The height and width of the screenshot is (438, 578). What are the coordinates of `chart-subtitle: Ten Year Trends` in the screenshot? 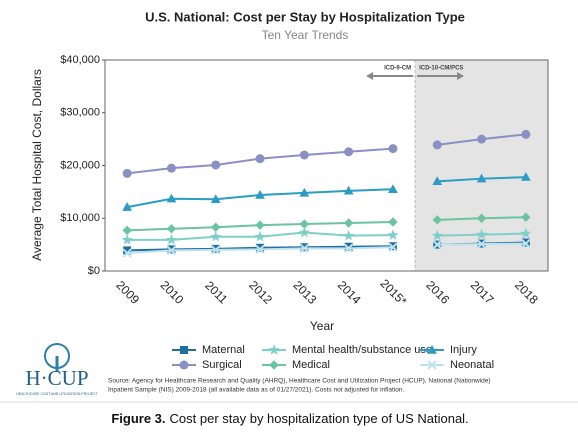 It's located at (305, 35).